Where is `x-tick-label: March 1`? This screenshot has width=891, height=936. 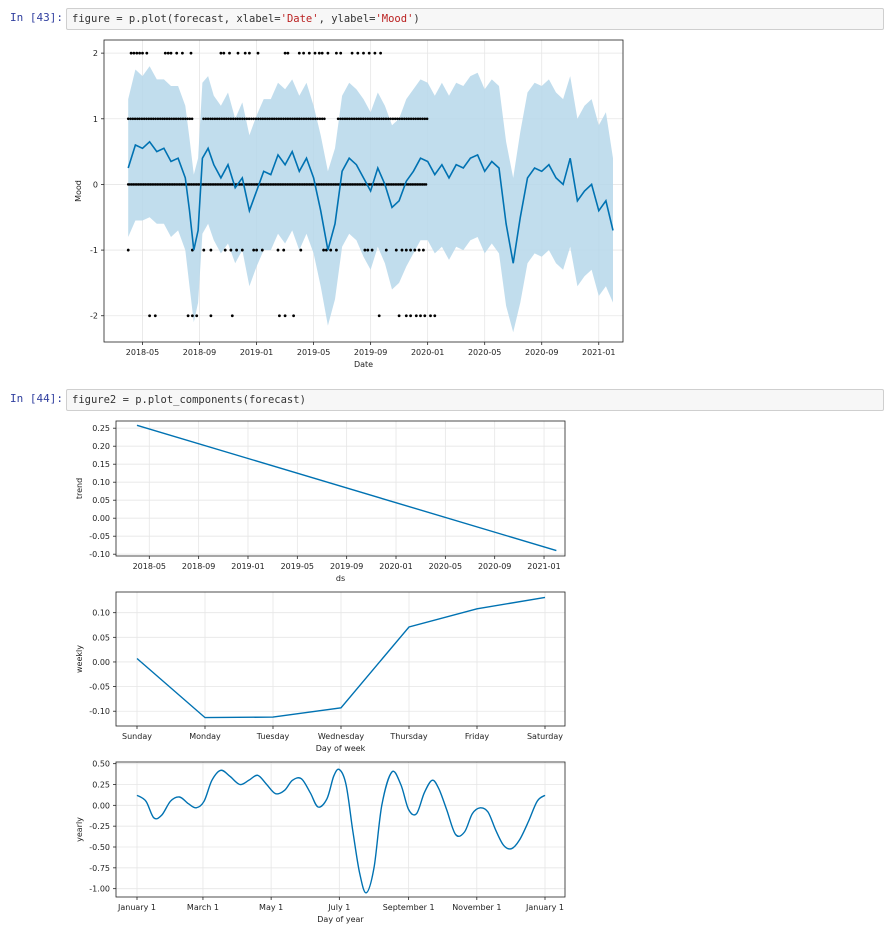
x-tick-label: March 1 is located at coordinates (203, 907).